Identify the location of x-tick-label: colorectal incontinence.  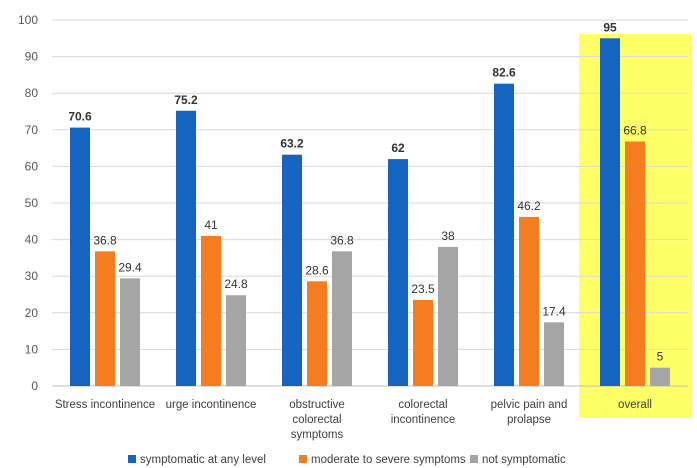
(423, 412).